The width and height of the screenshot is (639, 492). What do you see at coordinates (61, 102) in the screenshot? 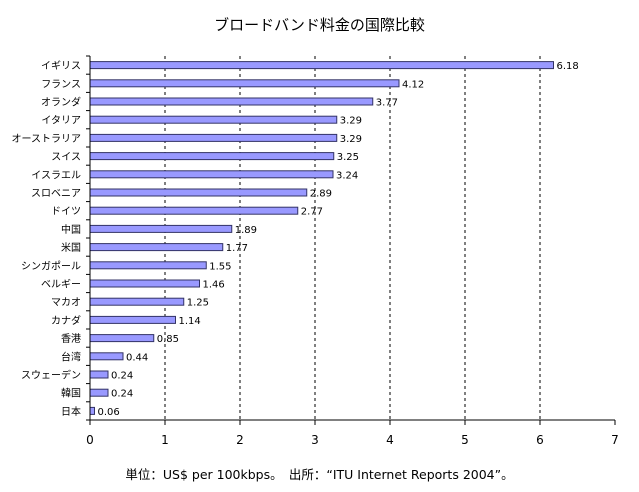
I see `category-label: オランダ` at bounding box center [61, 102].